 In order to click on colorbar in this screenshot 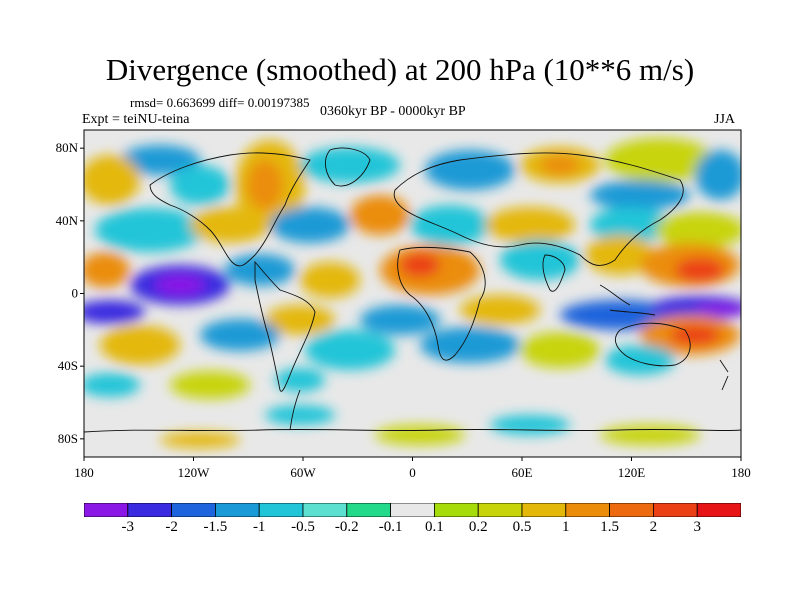, I will do `click(412, 510)`.